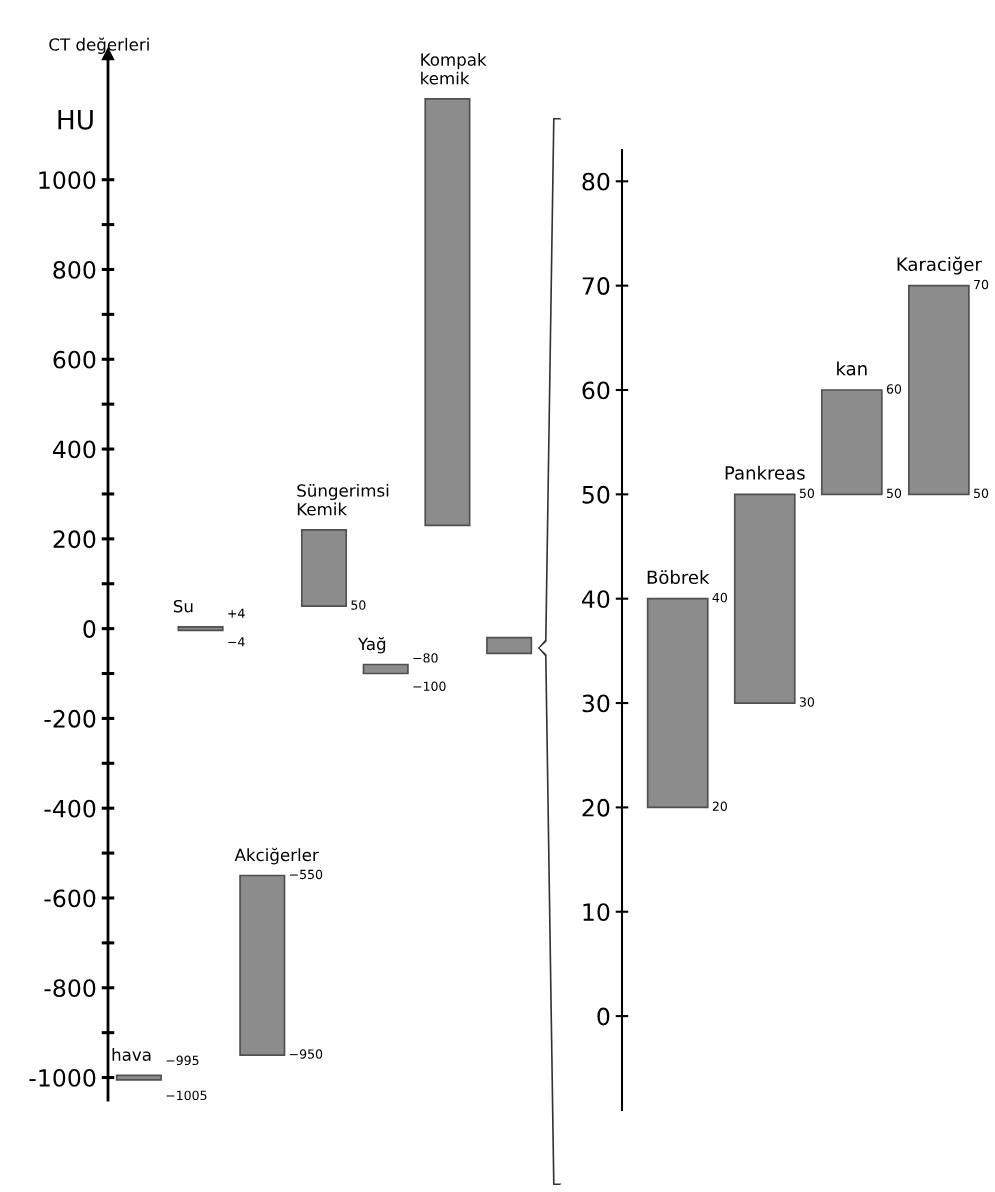  I want to click on annotation: −950, so click(306, 1054).